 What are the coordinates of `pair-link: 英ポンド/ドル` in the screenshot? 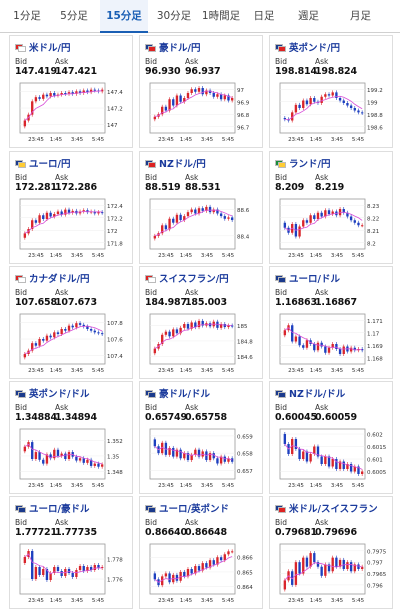 It's located at (52, 393).